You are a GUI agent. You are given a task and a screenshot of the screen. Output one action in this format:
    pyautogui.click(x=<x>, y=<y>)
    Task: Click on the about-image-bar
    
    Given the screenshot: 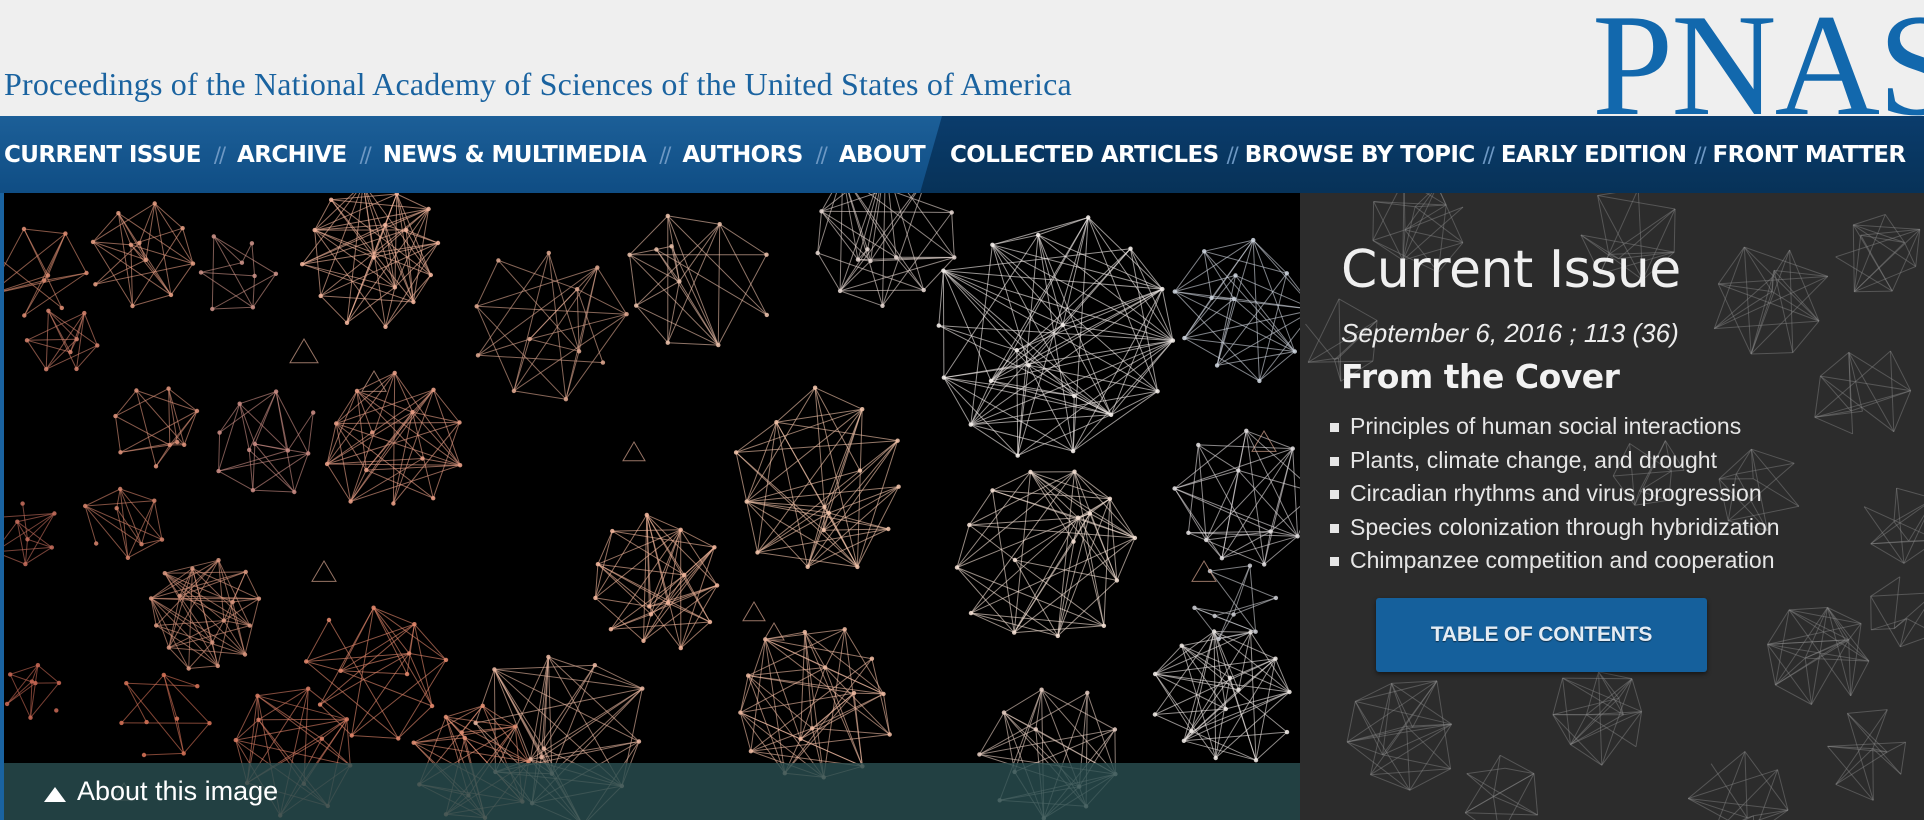 What is the action you would take?
    pyautogui.click(x=652, y=791)
    